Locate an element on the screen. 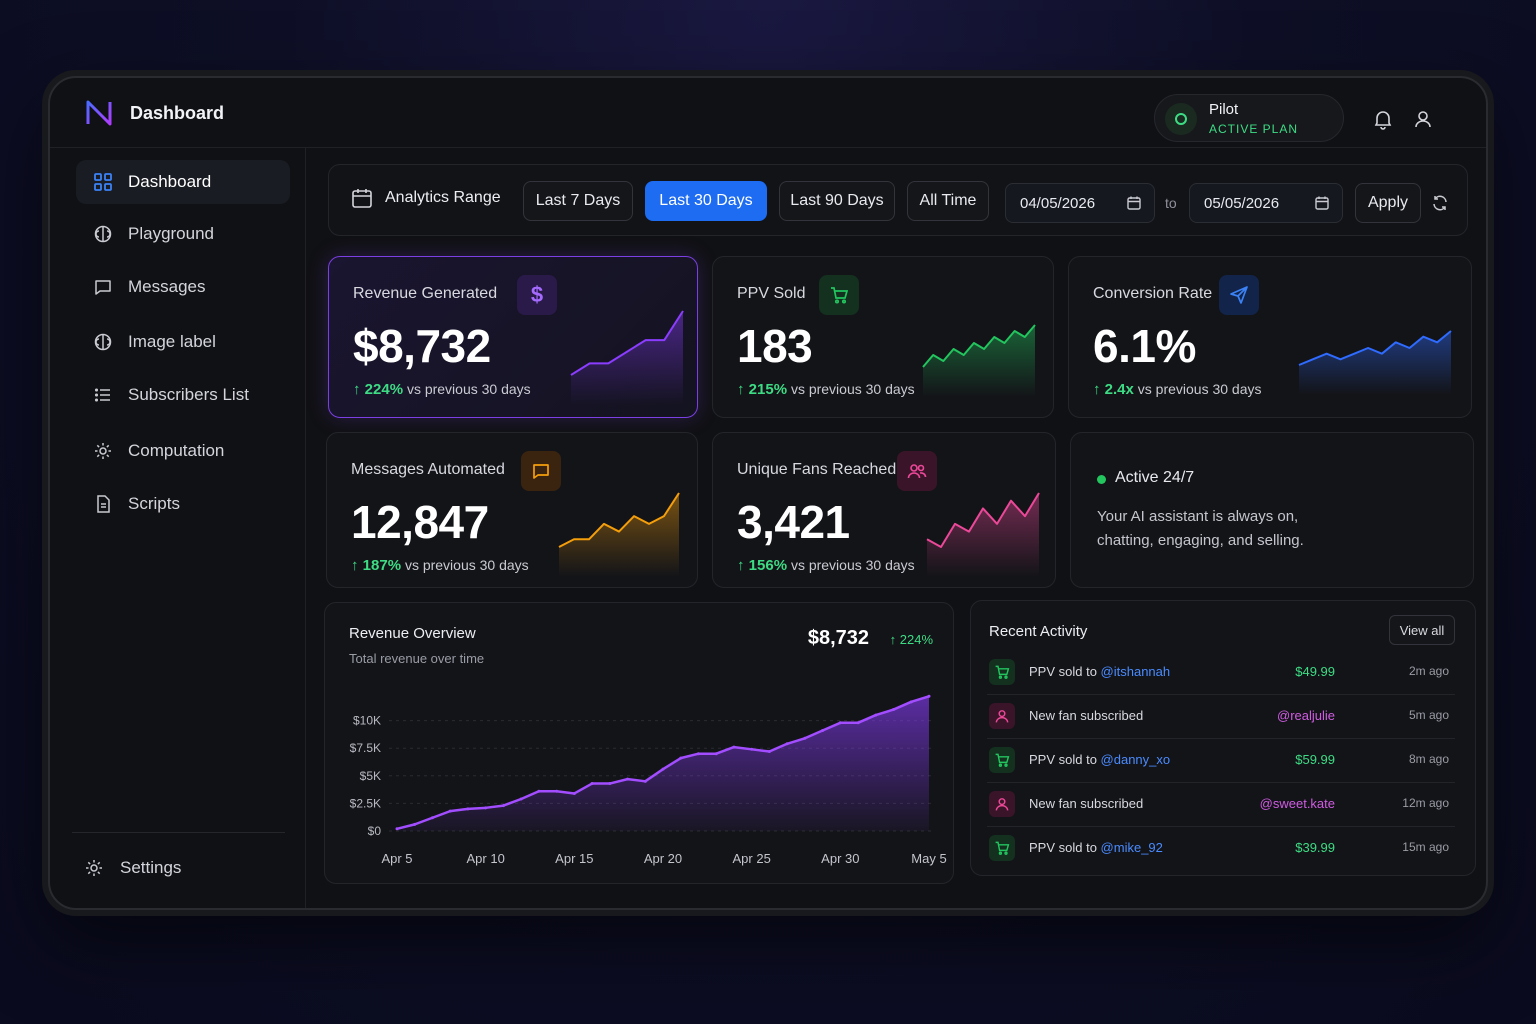 Image resolution: width=1536 pixels, height=1024 pixels. end-date-value: 05/05/2026 is located at coordinates (1242, 203).